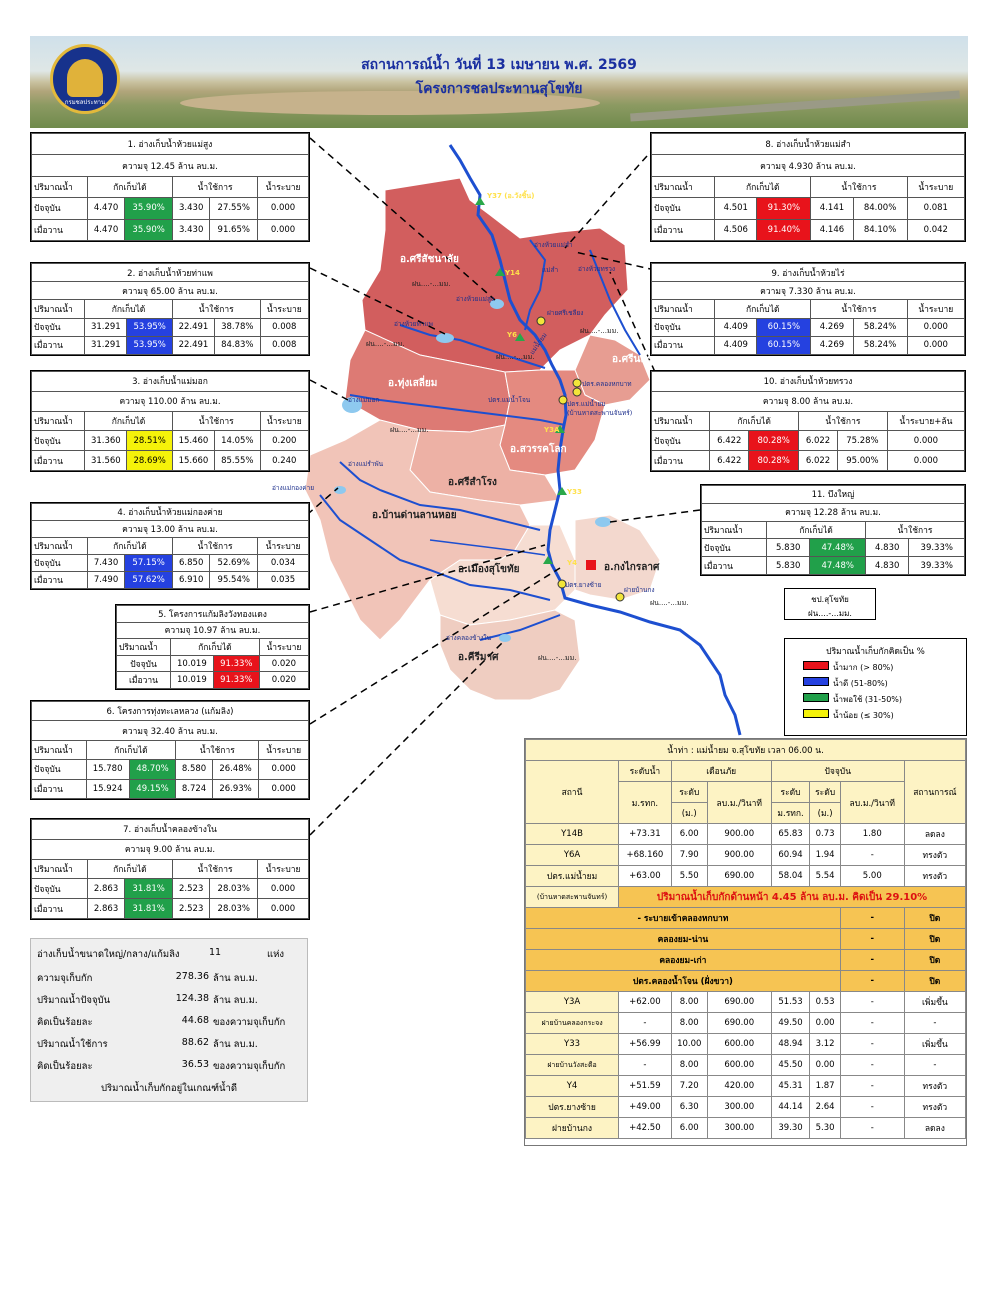 The image size is (1000, 1294). I want to click on table-cell: 28.51%, so click(149, 441).